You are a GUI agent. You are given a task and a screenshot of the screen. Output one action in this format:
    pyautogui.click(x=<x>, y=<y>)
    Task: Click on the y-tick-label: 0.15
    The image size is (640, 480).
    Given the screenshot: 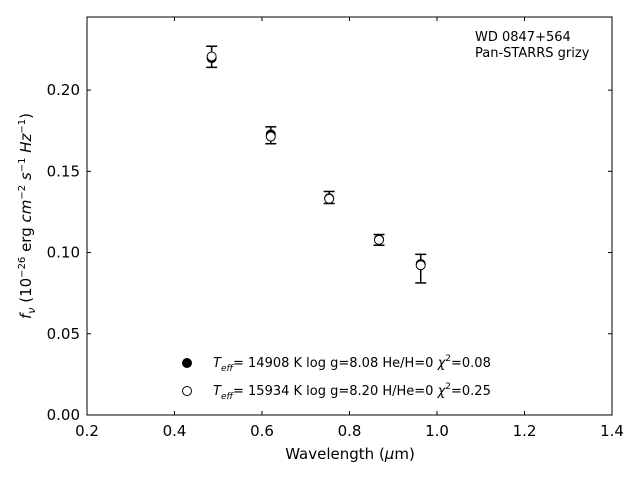 What is the action you would take?
    pyautogui.click(x=63, y=171)
    